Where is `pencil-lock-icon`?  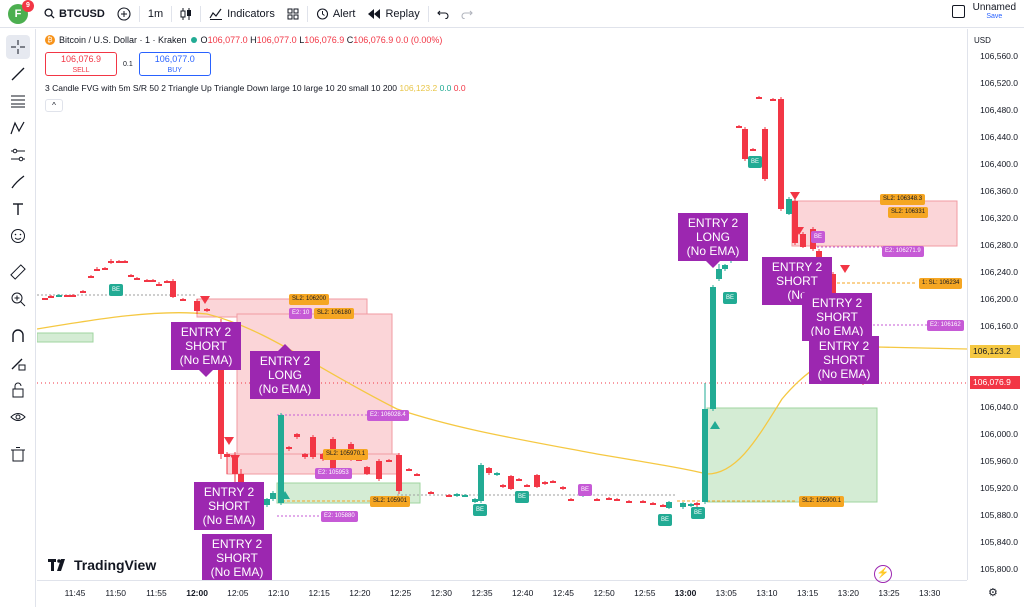
pencil-lock-icon is located at coordinates (18, 364).